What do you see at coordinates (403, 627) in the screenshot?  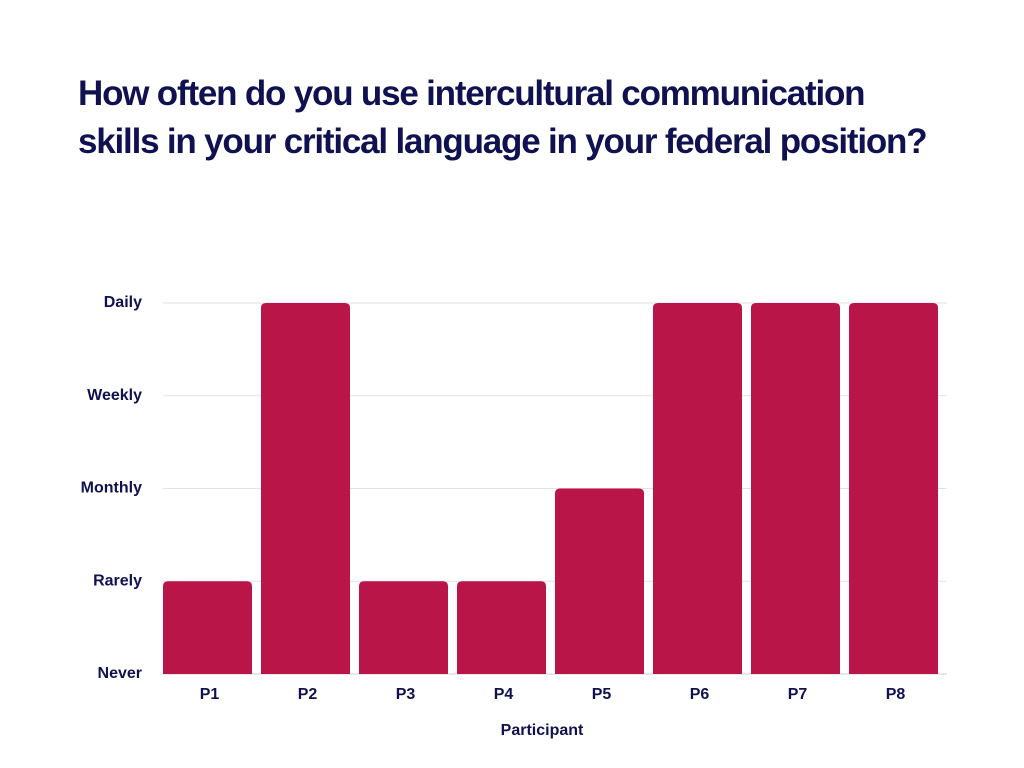 I see `bar-p3` at bounding box center [403, 627].